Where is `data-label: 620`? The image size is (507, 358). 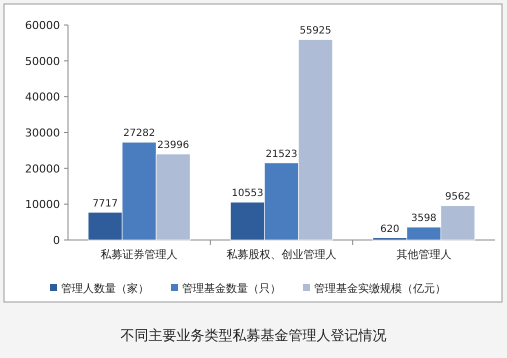 data-label: 620 is located at coordinates (390, 229).